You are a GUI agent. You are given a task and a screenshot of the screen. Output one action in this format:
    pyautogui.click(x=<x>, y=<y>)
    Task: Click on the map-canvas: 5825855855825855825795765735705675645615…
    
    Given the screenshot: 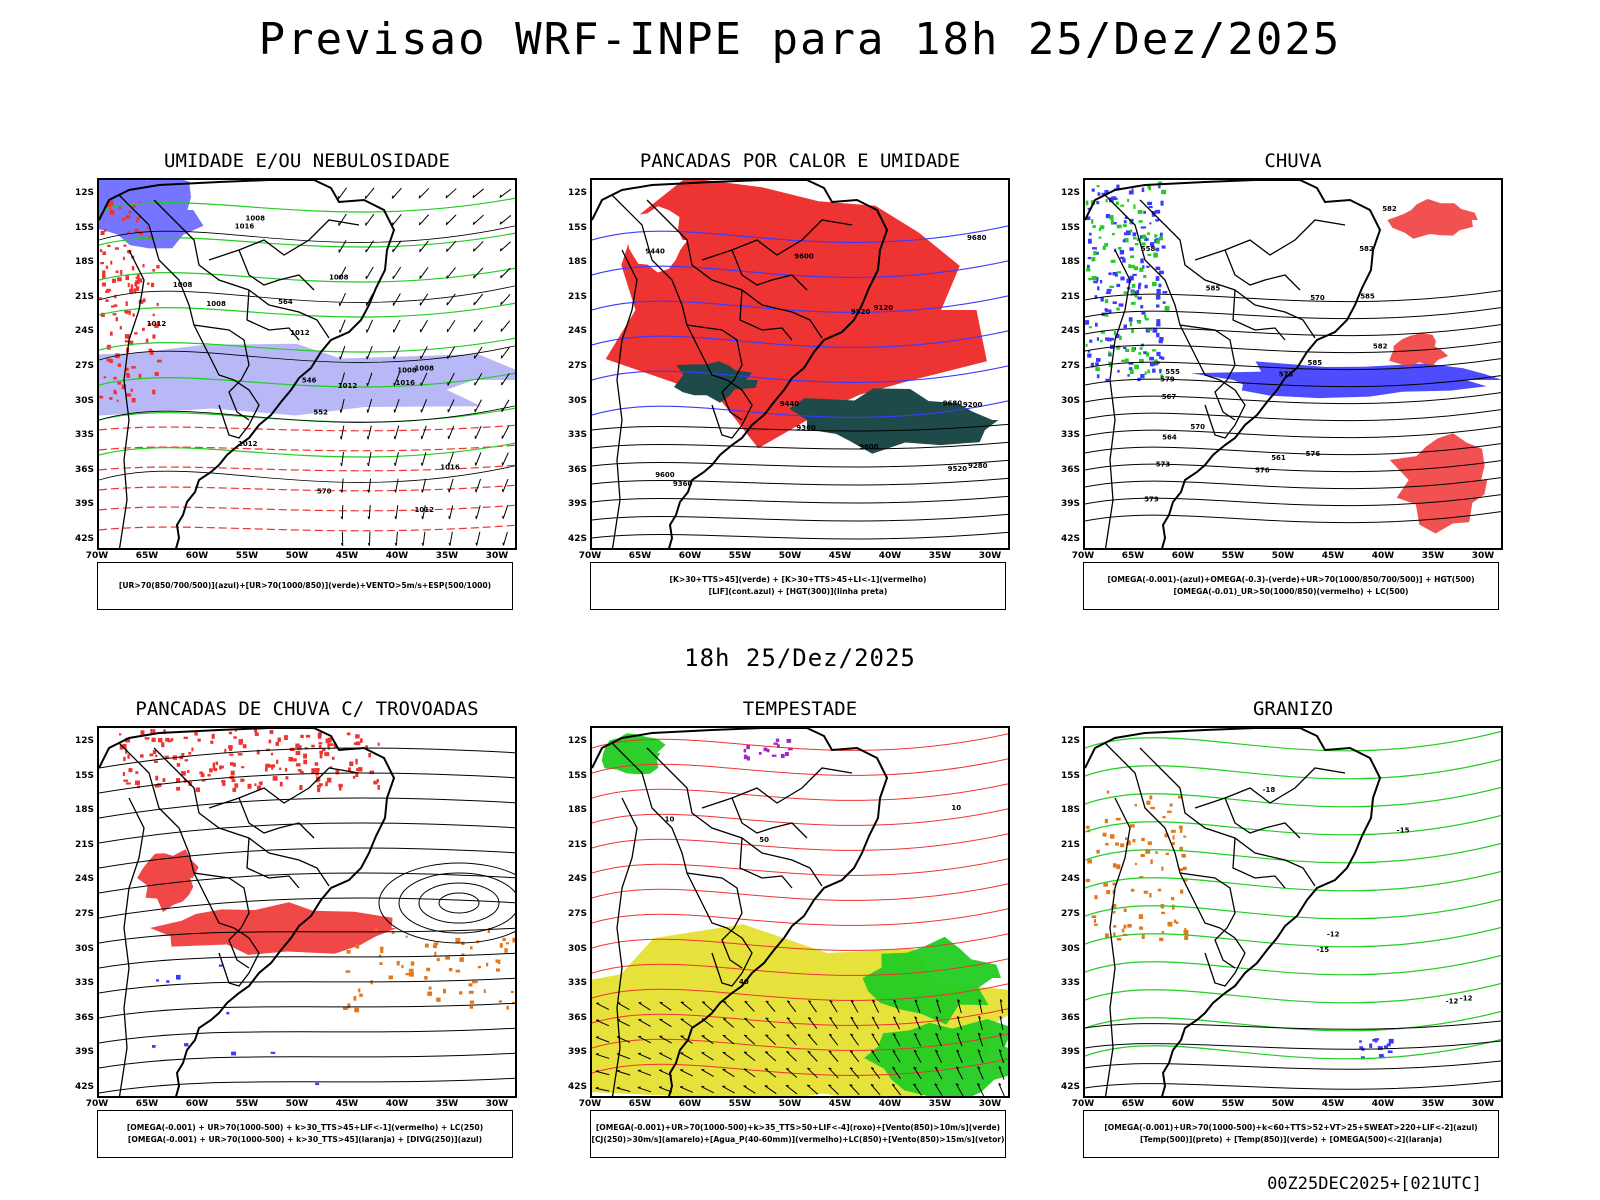 What is the action you would take?
    pyautogui.click(x=1293, y=364)
    